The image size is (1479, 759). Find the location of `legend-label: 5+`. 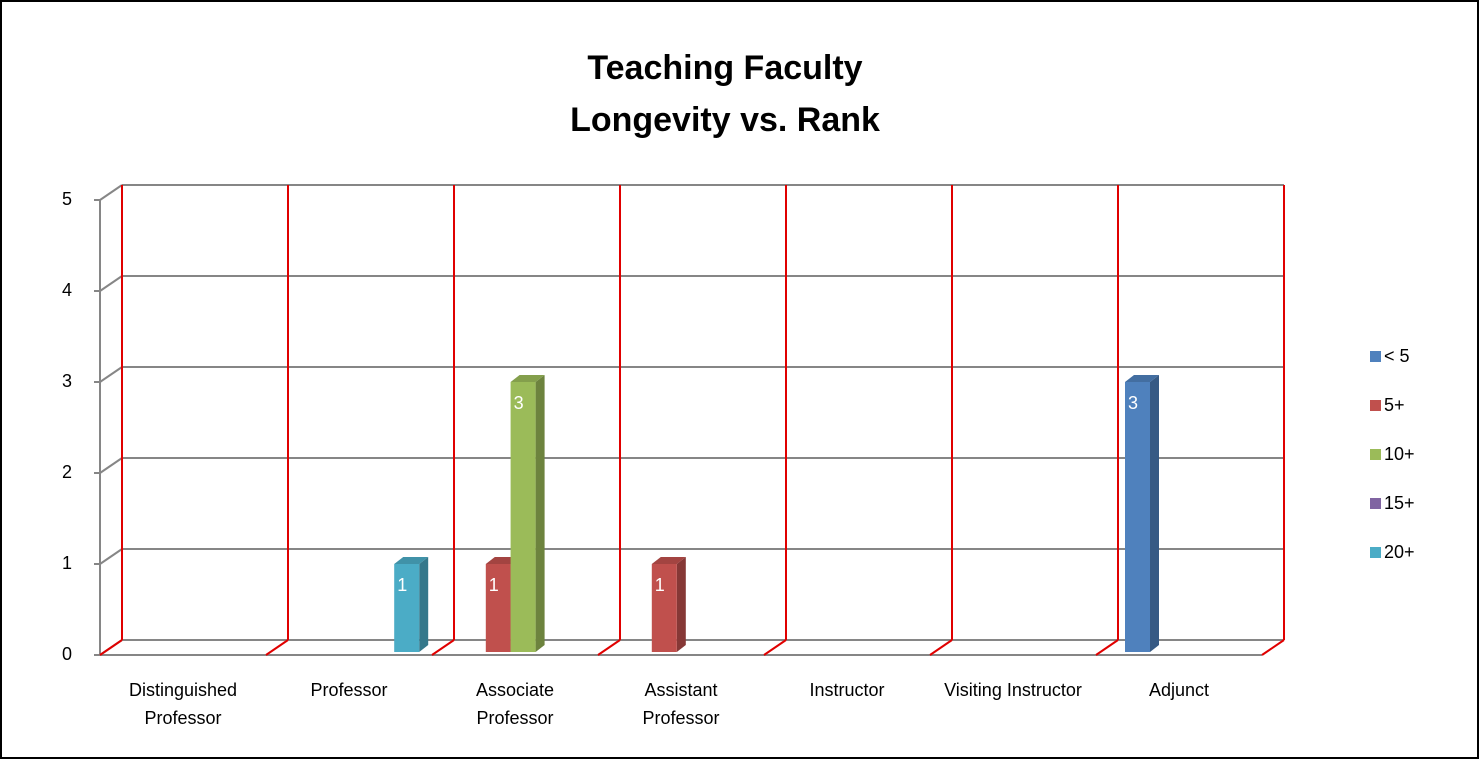

legend-label: 5+ is located at coordinates (1394, 405).